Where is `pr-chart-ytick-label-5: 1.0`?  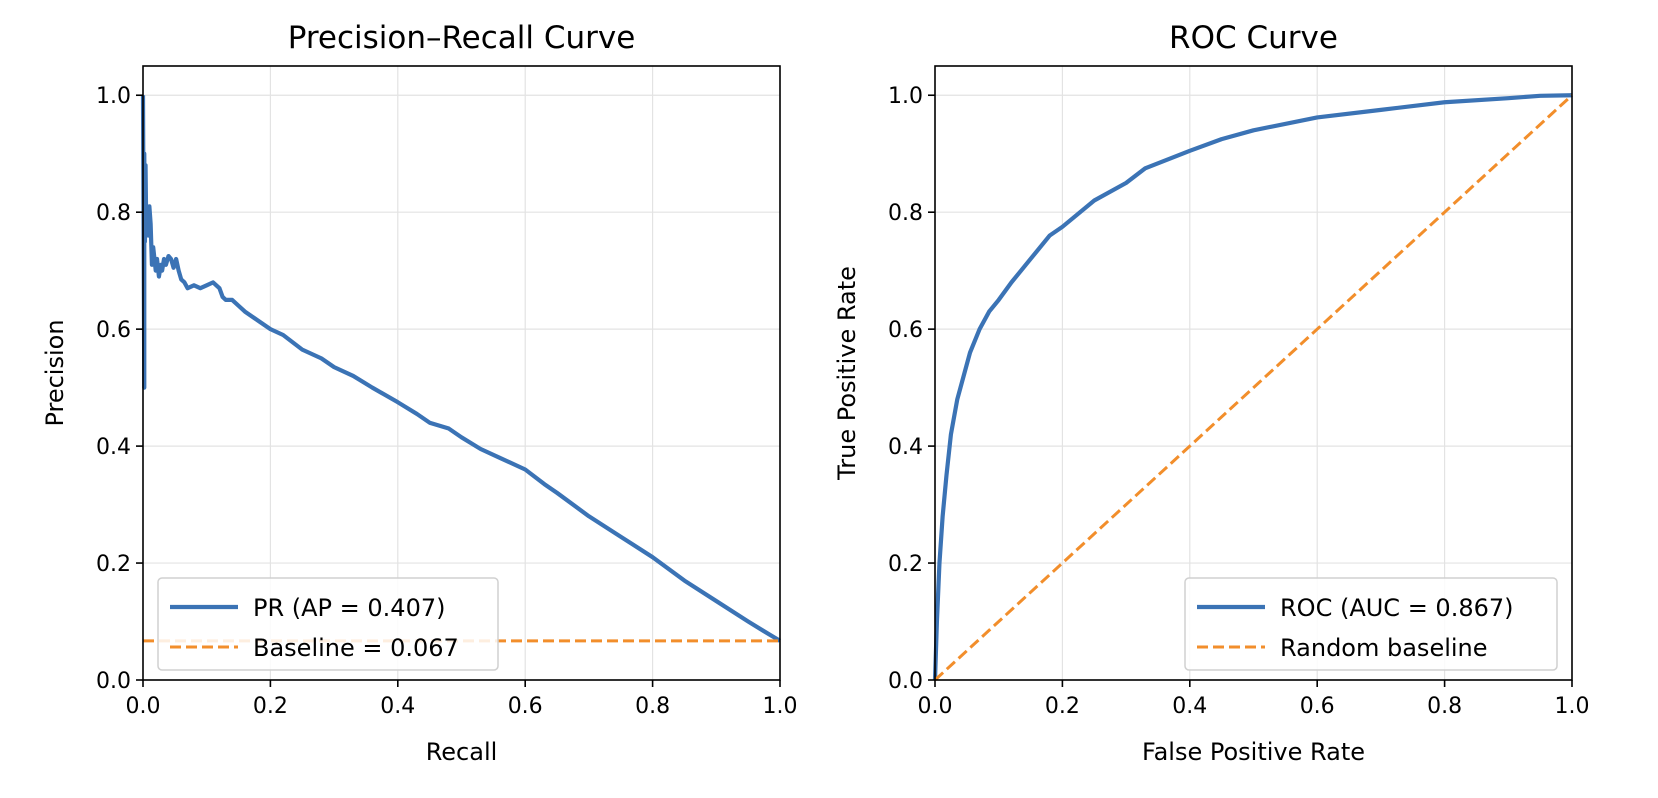 pr-chart-ytick-label-5: 1.0 is located at coordinates (113, 96).